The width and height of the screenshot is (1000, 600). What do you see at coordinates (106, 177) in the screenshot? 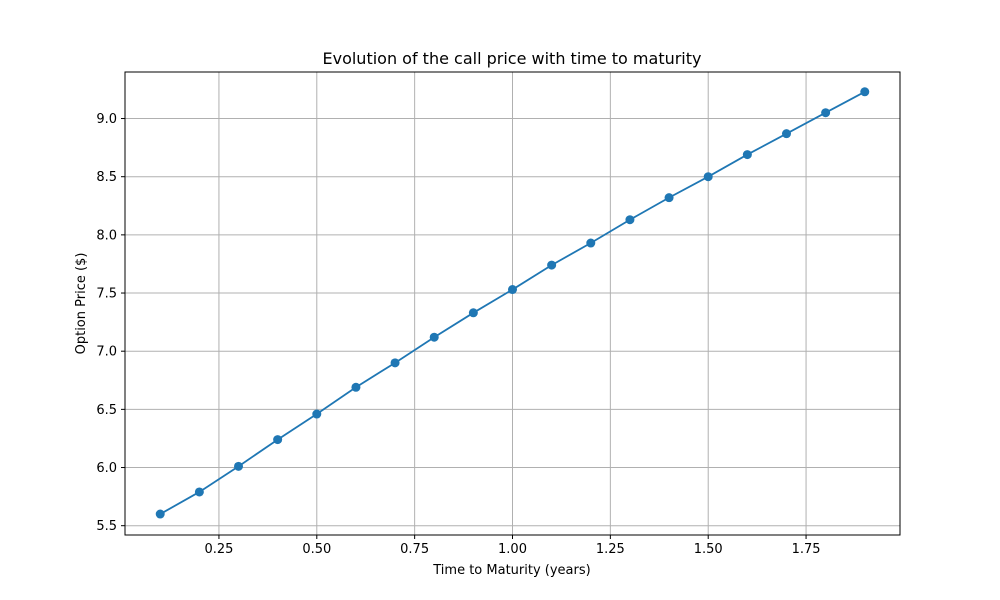
I see `y-tick-label: 8.5` at bounding box center [106, 177].